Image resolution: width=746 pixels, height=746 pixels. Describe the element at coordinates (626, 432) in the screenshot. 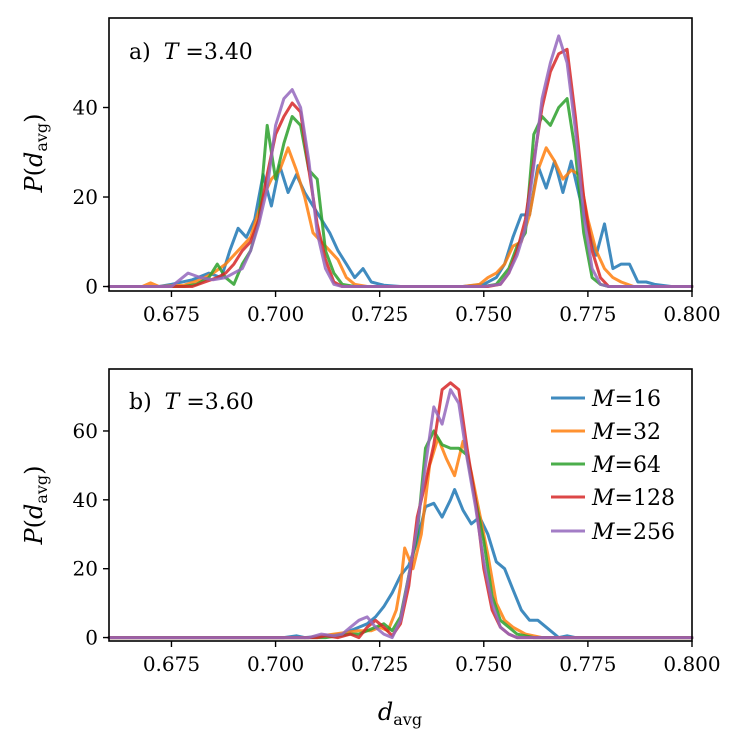

I see `legend-label: M=32` at that location.